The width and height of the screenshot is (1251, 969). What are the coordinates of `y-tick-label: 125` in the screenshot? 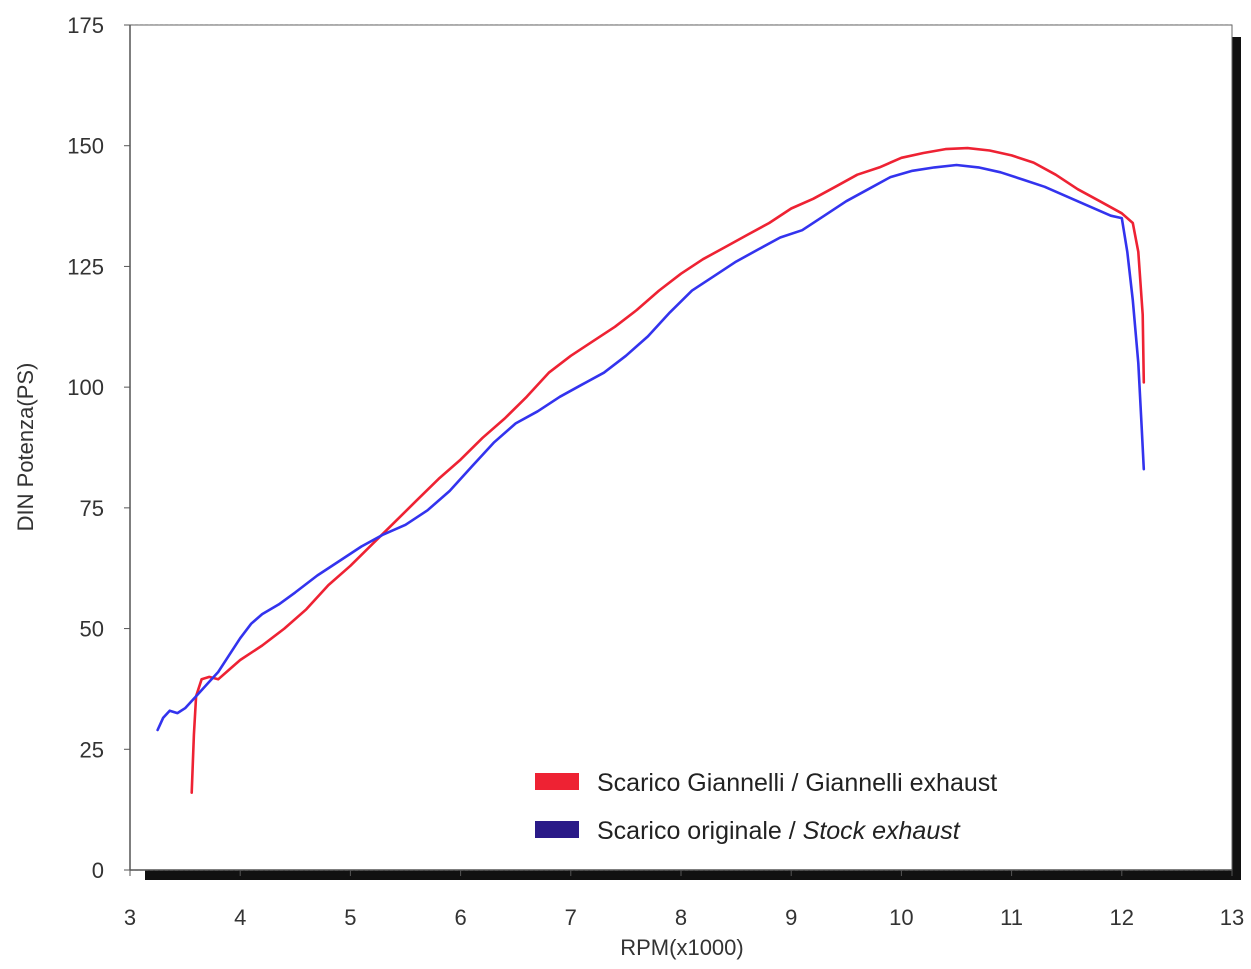 It's located at (85, 266).